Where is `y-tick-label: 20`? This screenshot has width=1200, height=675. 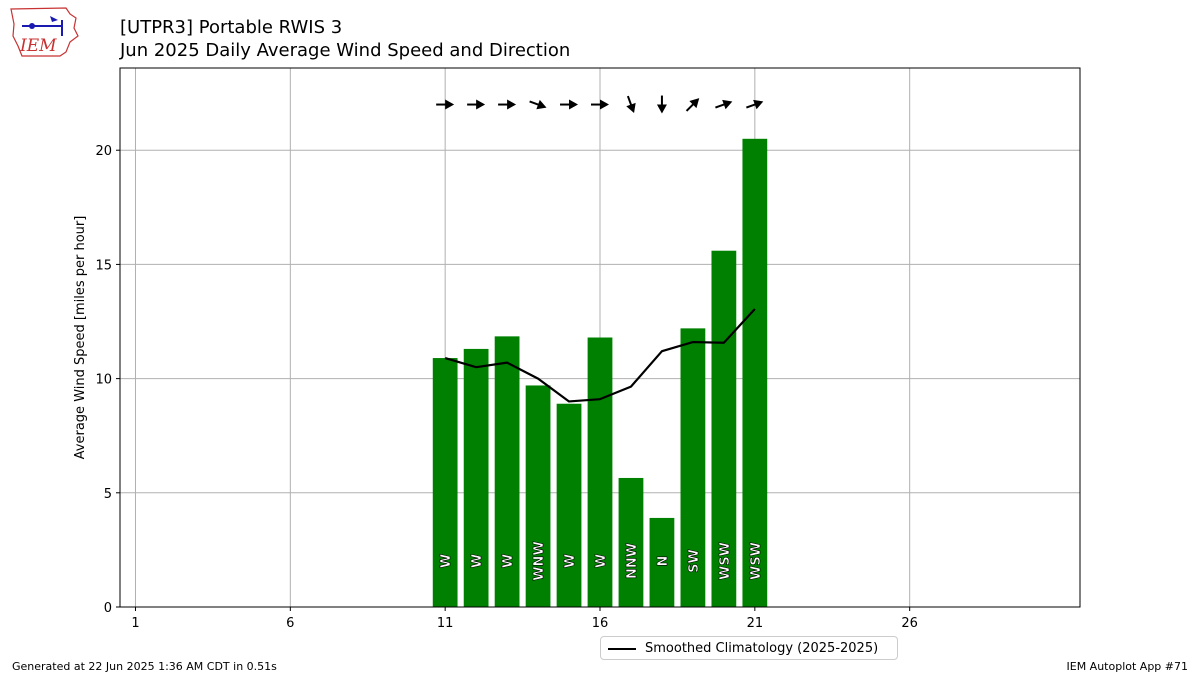 y-tick-label: 20 is located at coordinates (103, 151).